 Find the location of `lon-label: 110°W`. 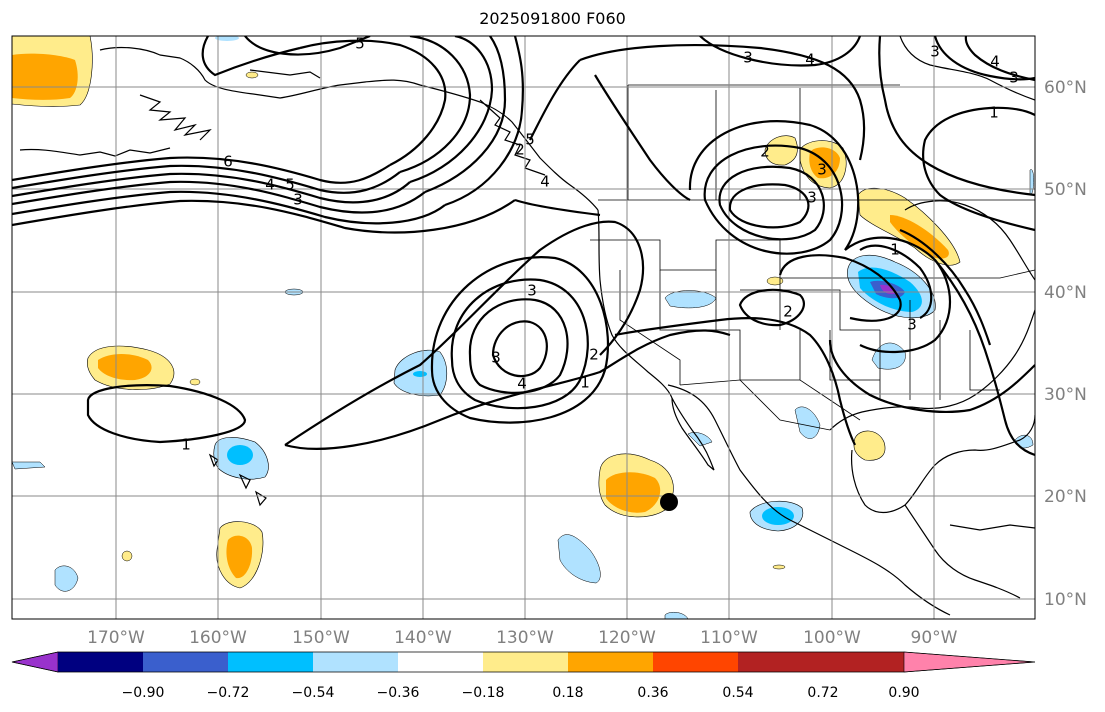

lon-label: 110°W is located at coordinates (729, 638).